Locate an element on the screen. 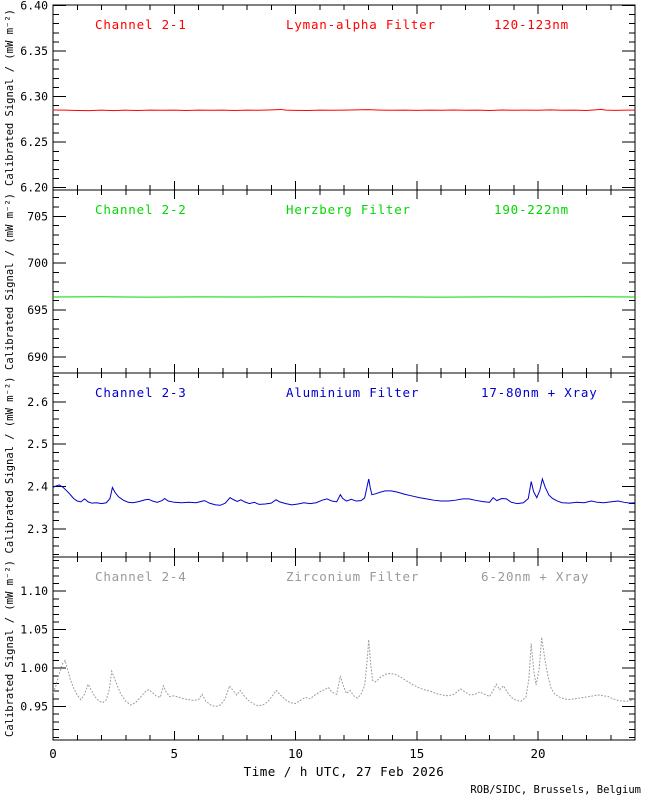  y-tick-label: 2.6 is located at coordinates (37, 402).